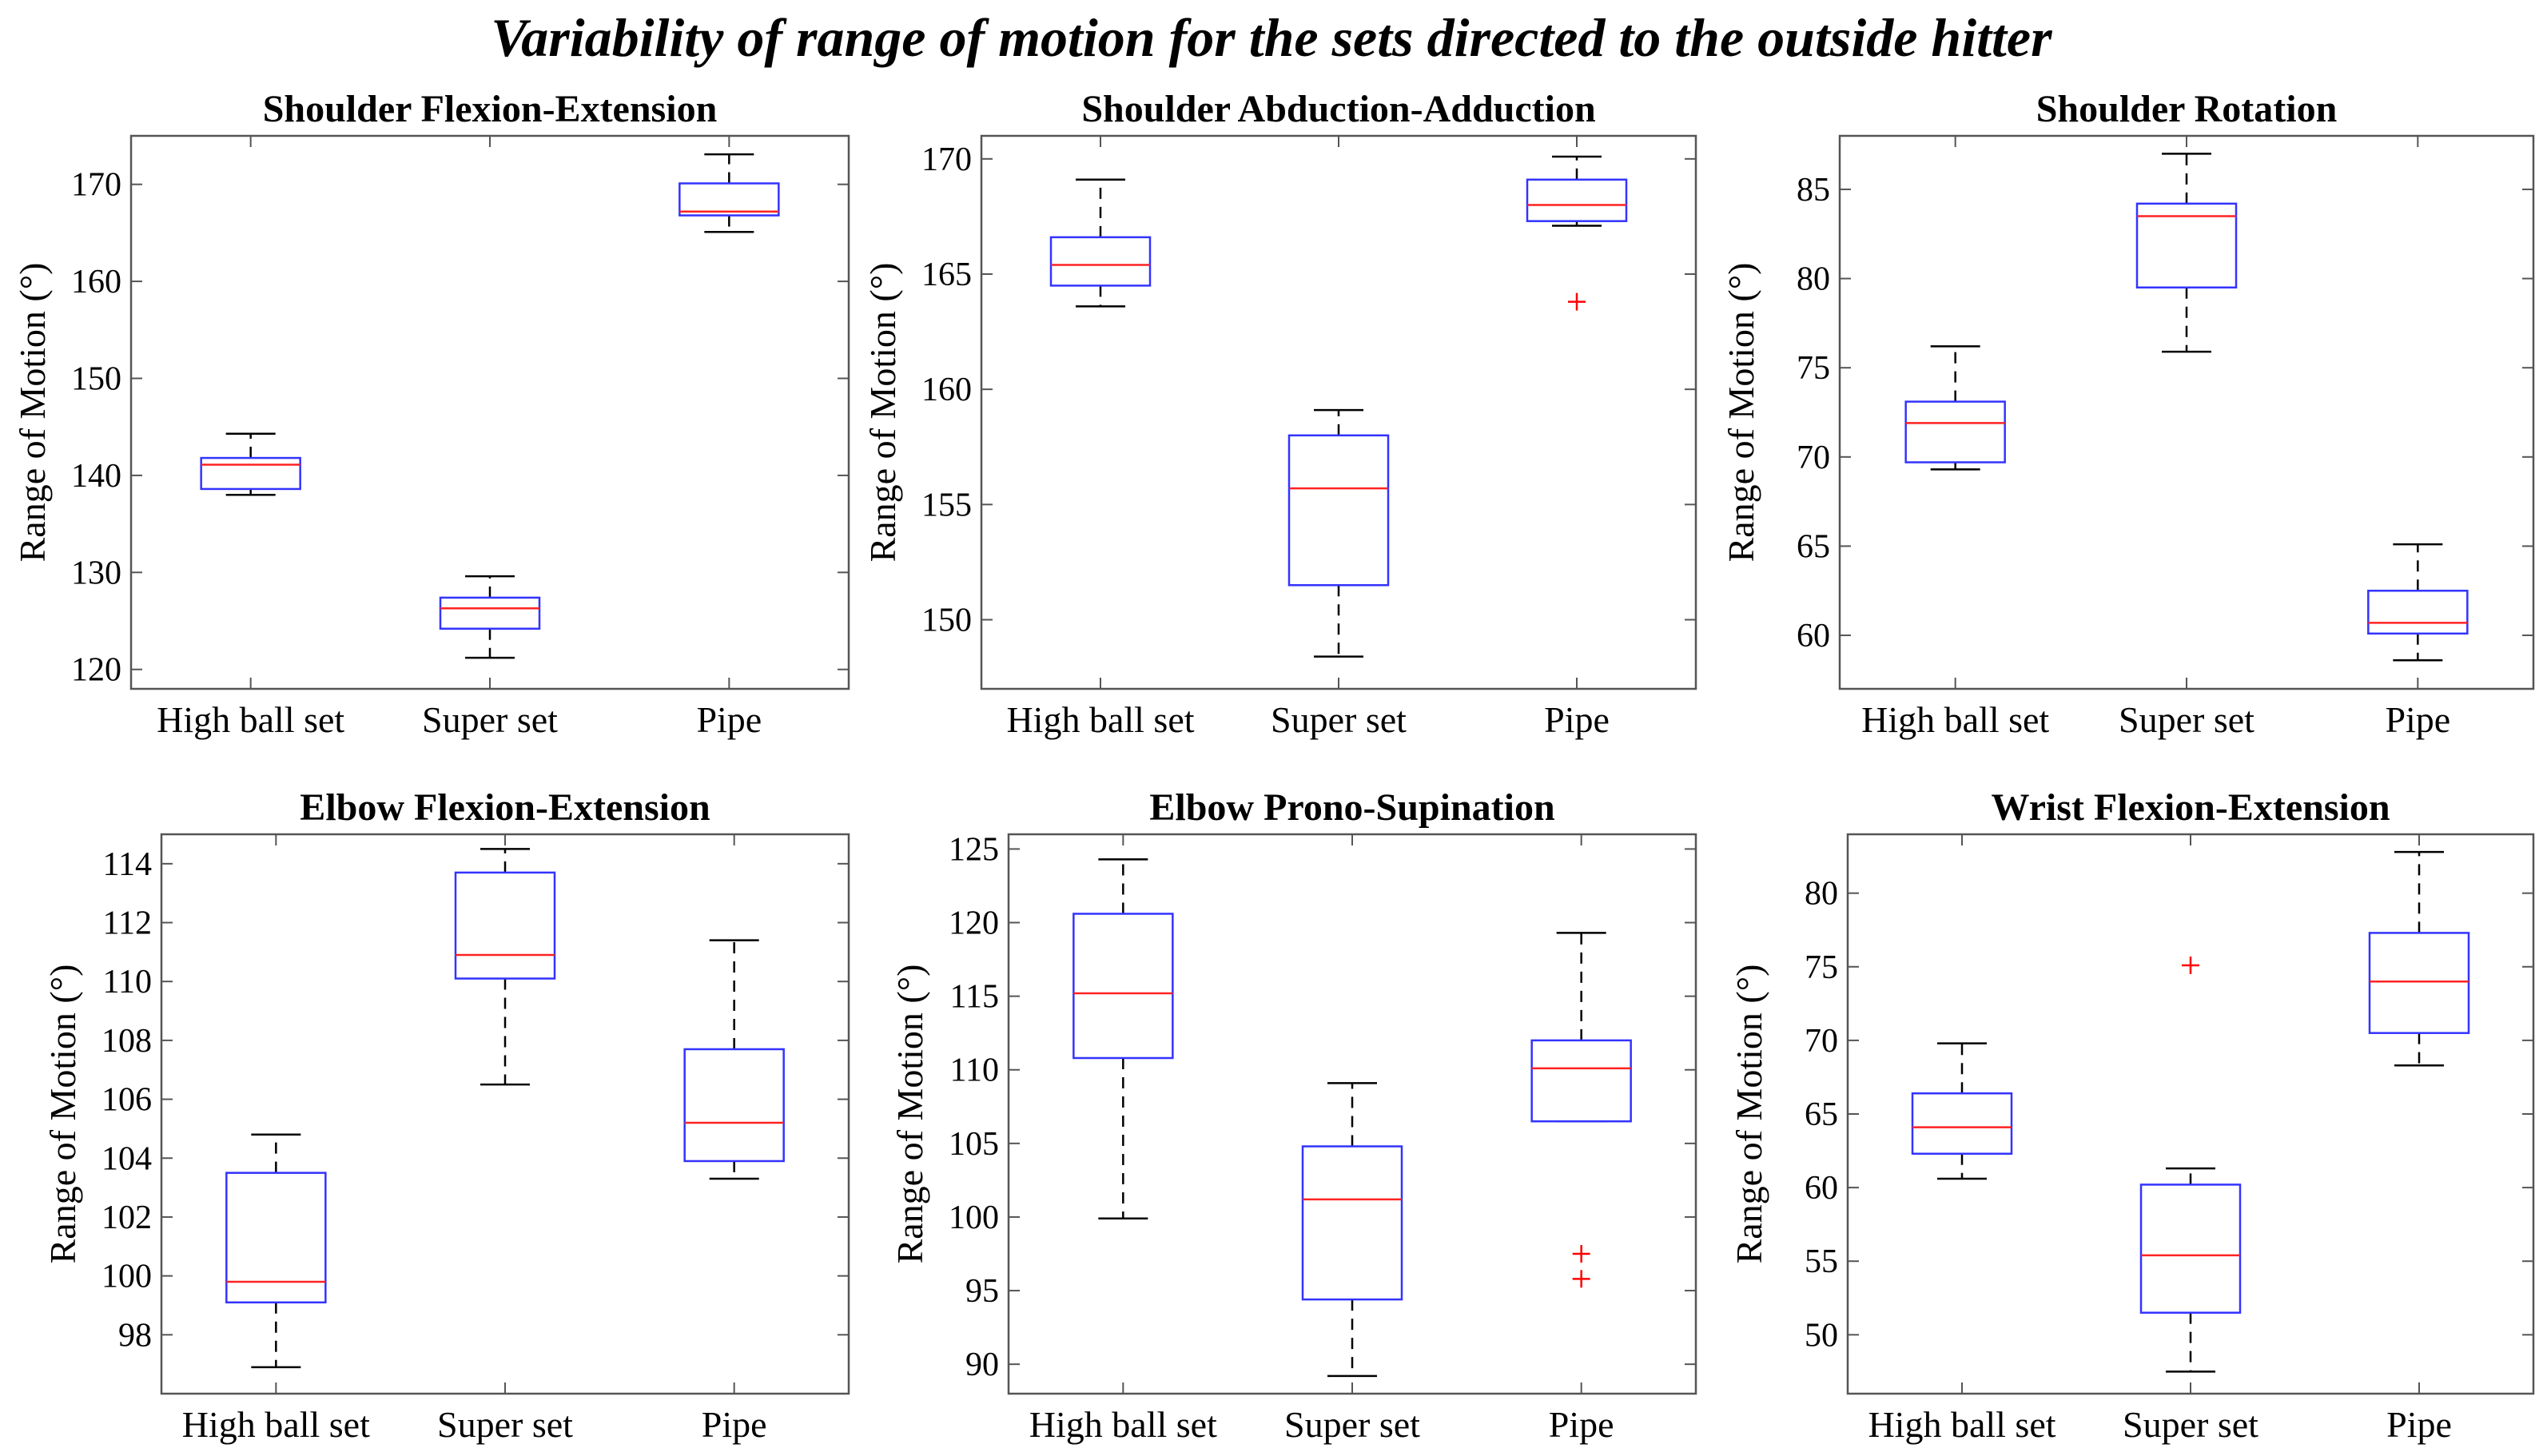 This screenshot has width=2543, height=1456. Describe the element at coordinates (135, 1335) in the screenshot. I see `y-tick-label: 98` at that location.